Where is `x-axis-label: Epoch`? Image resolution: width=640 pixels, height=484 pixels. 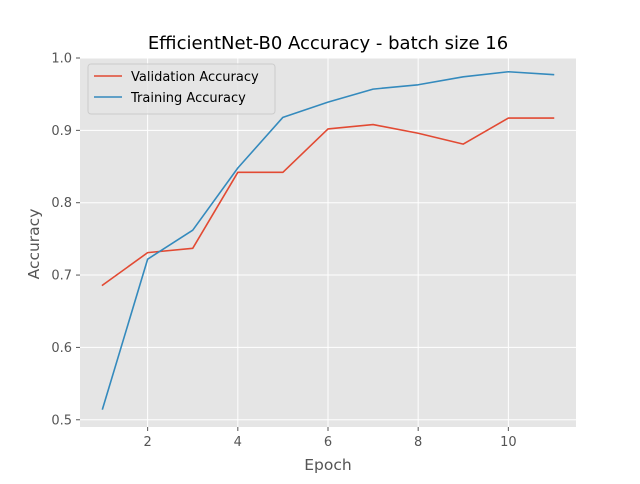
x-axis-label: Epoch is located at coordinates (327, 465).